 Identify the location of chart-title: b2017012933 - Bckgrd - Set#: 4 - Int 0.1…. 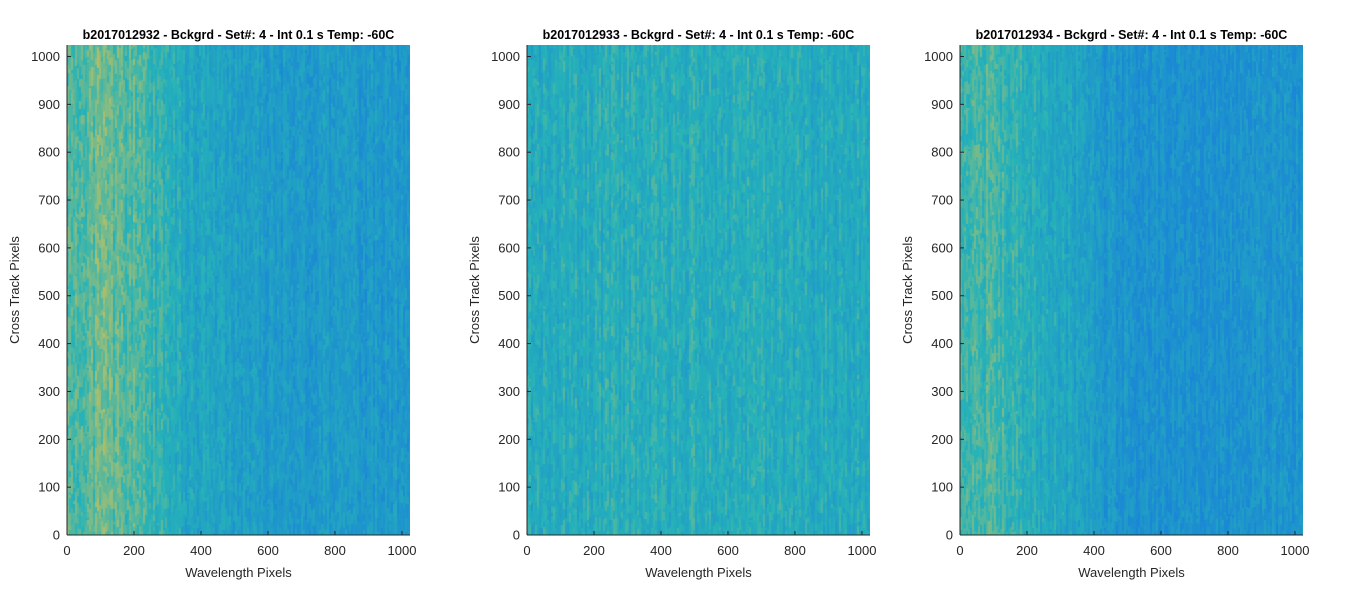
(699, 35).